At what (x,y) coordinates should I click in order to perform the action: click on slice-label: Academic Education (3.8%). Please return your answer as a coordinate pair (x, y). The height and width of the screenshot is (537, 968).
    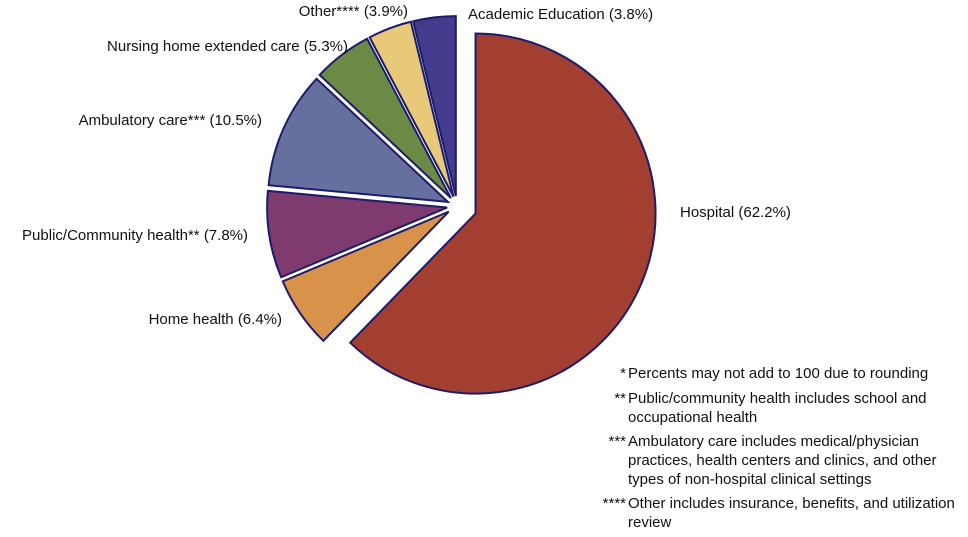
    Looking at the image, I should click on (560, 14).